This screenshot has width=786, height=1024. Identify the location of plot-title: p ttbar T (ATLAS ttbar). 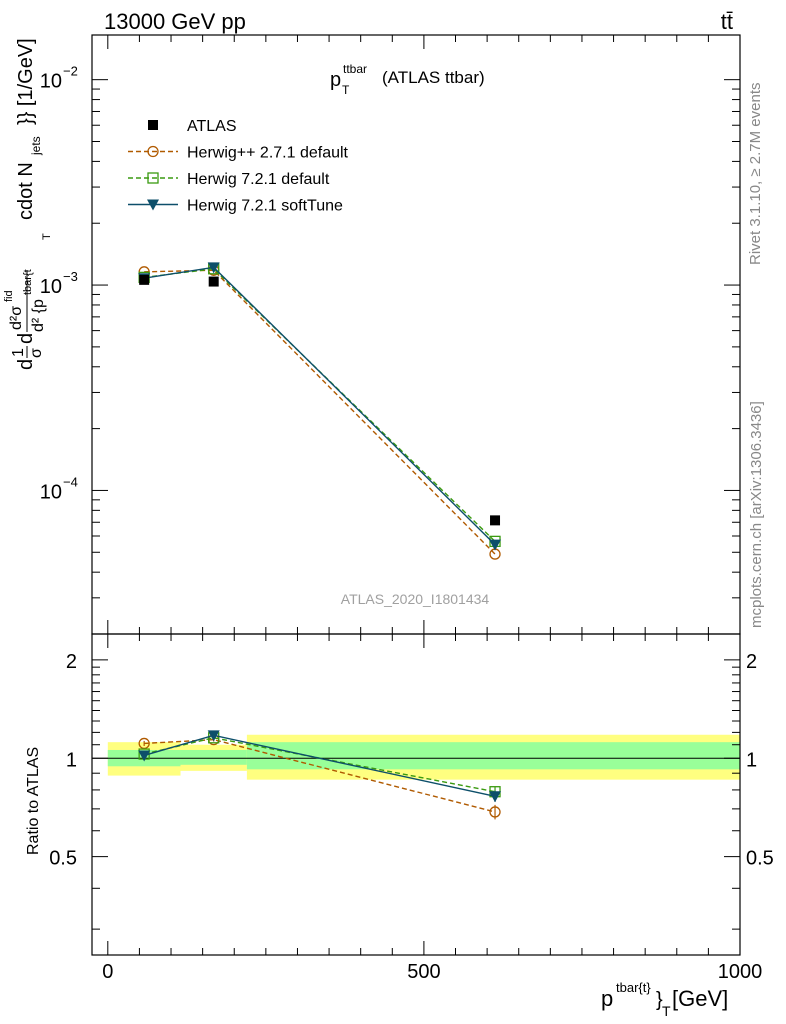
(407, 79).